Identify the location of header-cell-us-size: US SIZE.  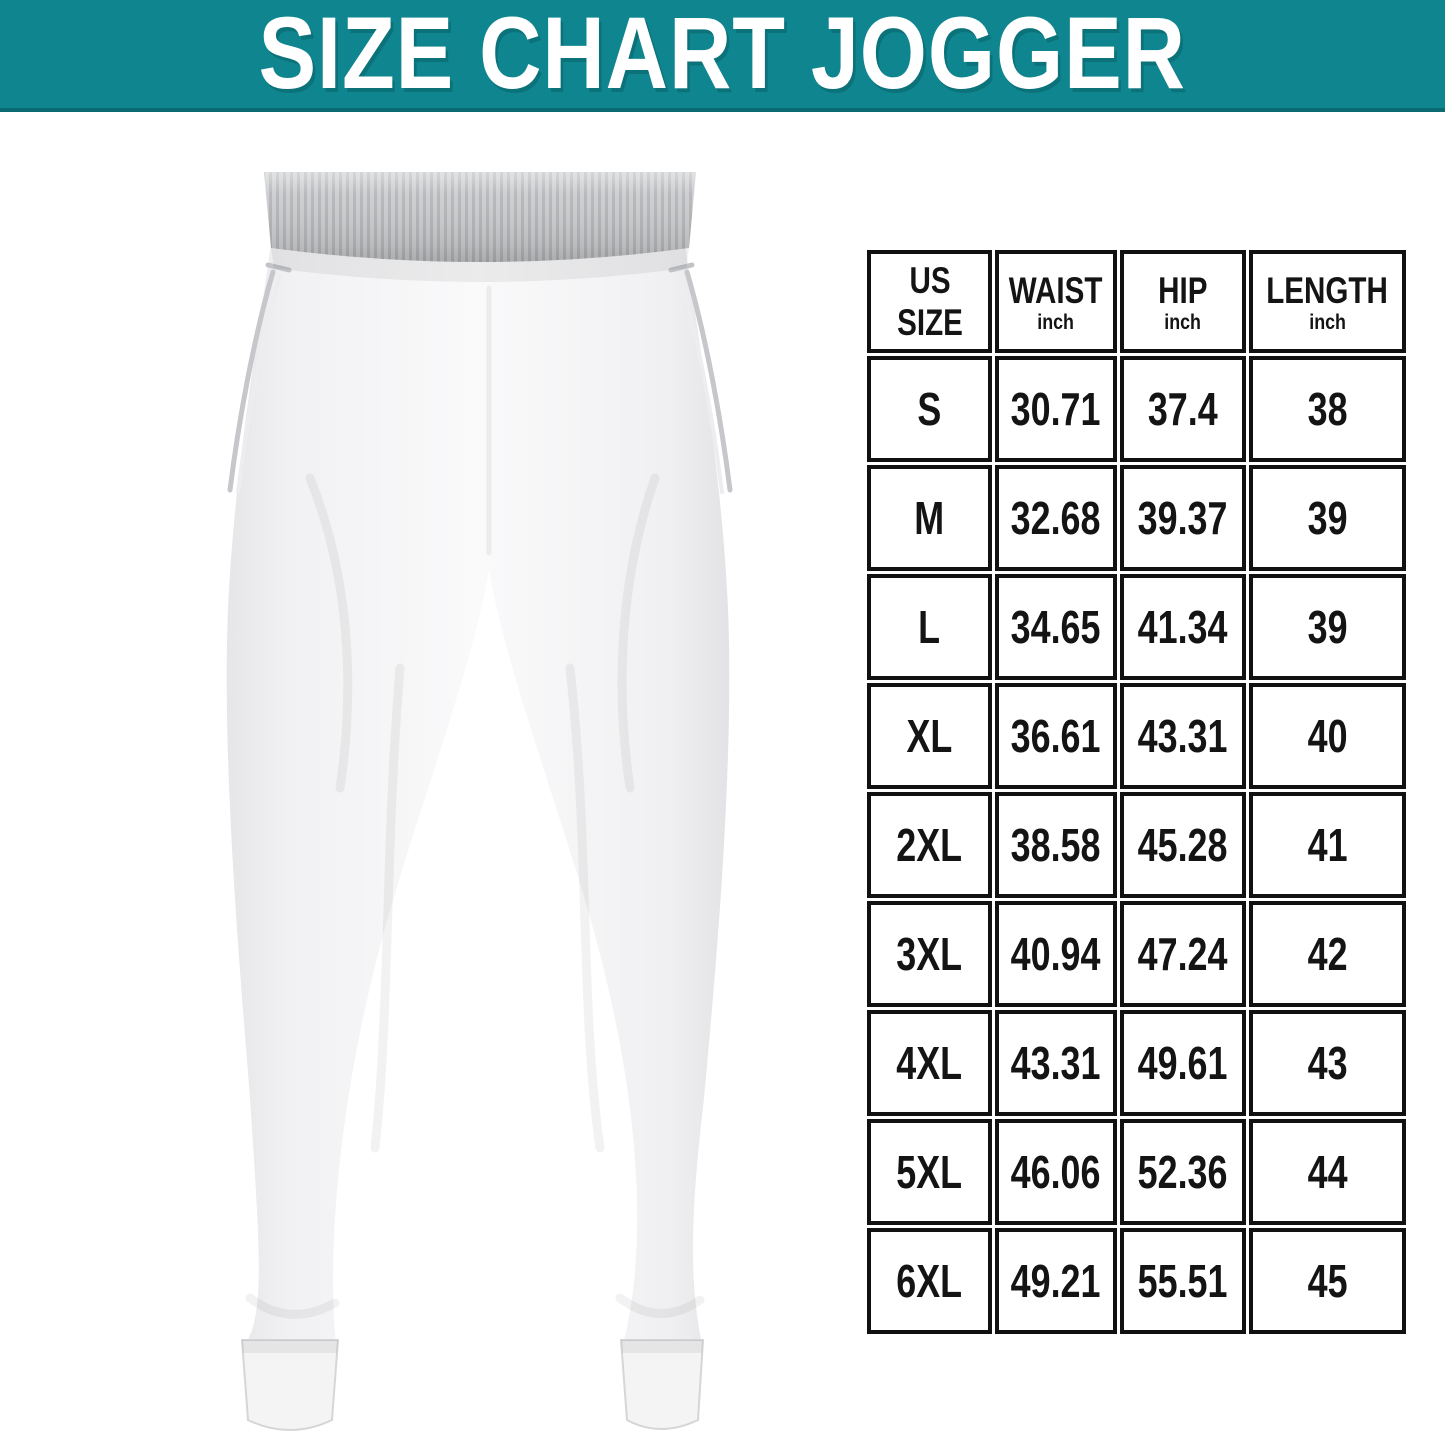
(929, 301).